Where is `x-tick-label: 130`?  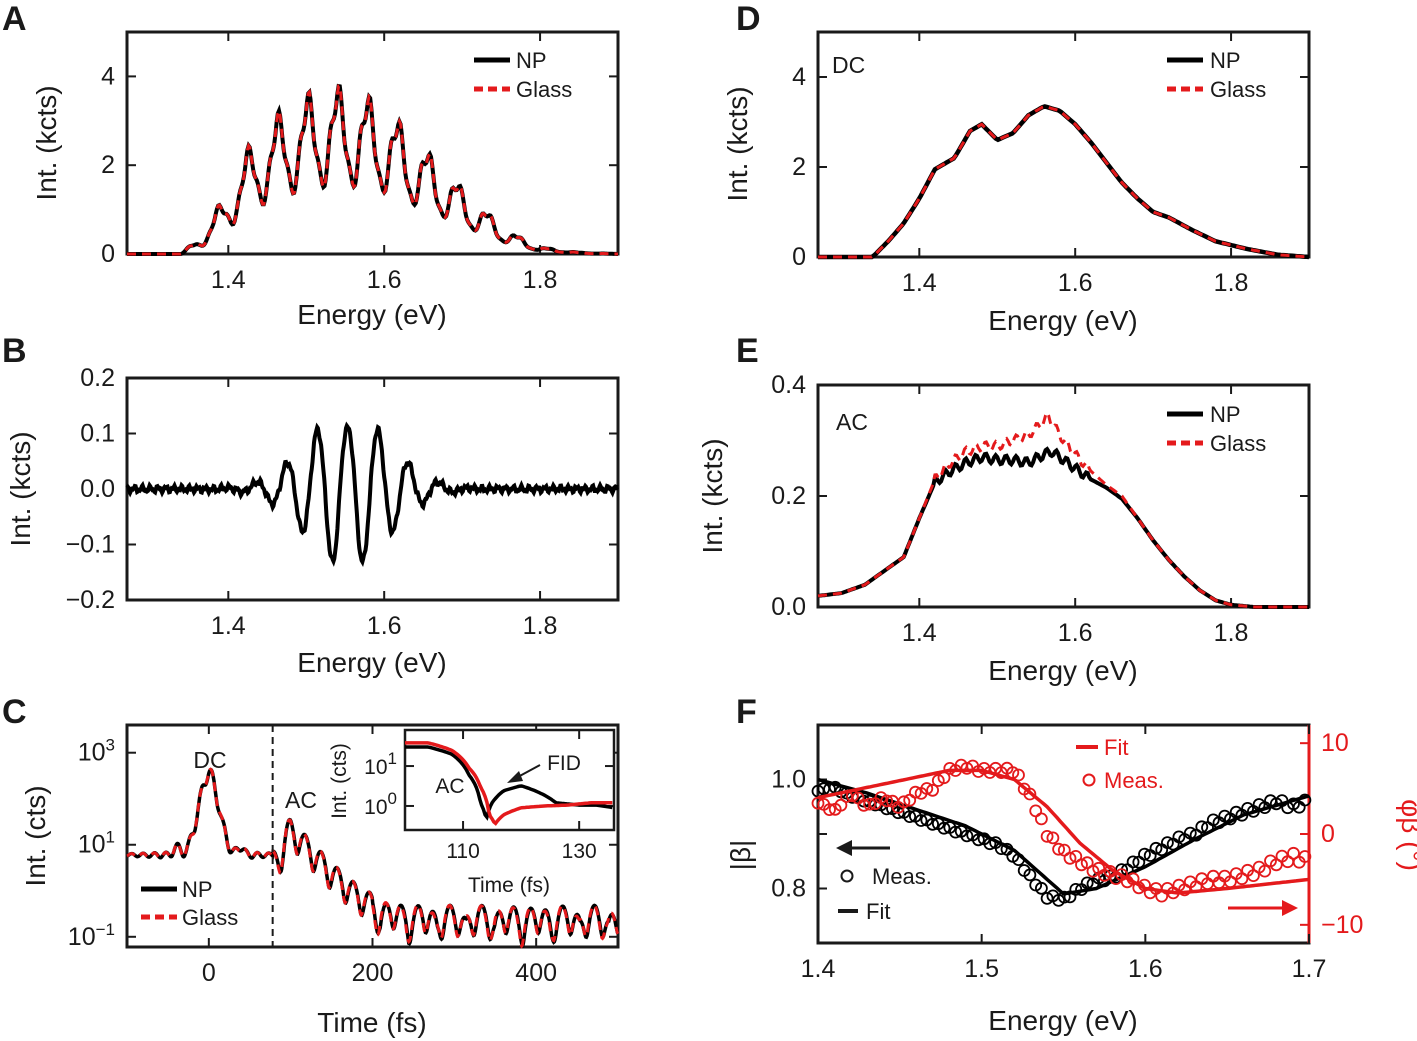 x-tick-label: 130 is located at coordinates (579, 851).